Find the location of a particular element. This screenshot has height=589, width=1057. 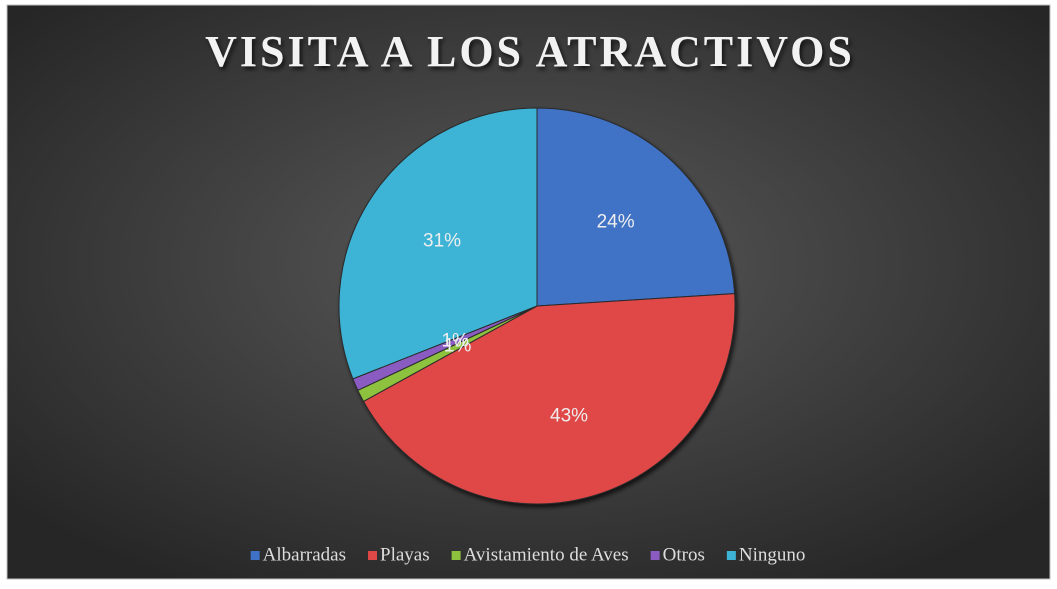

legend-label: Ninguno is located at coordinates (772, 554).